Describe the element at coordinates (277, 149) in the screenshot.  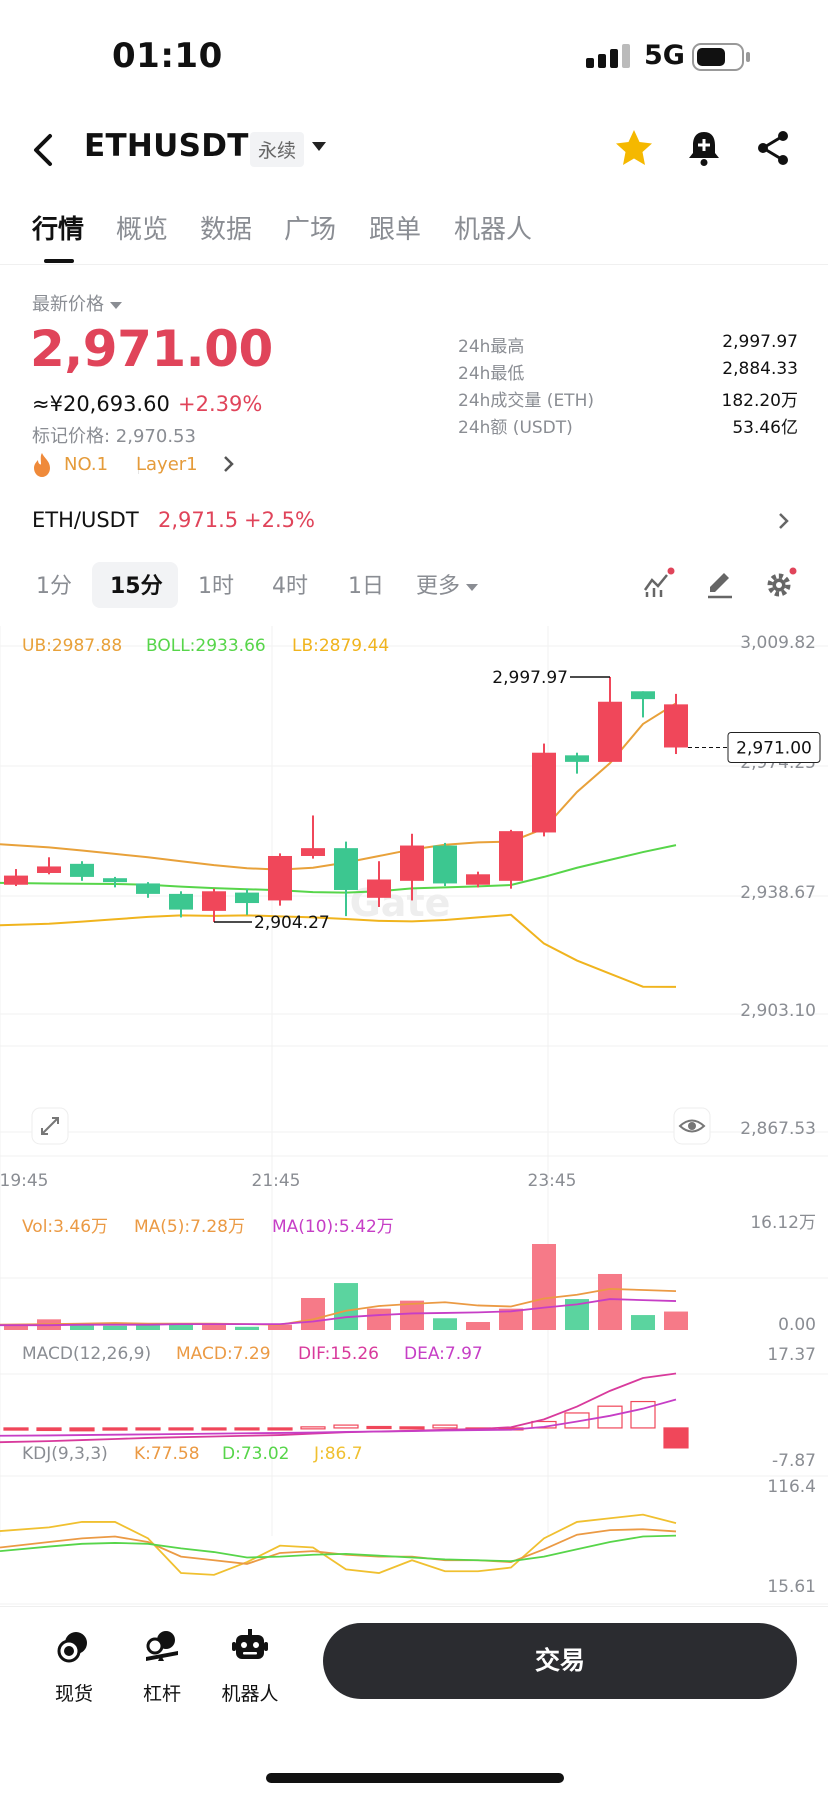
I see `contract-type-badge: 永续` at that location.